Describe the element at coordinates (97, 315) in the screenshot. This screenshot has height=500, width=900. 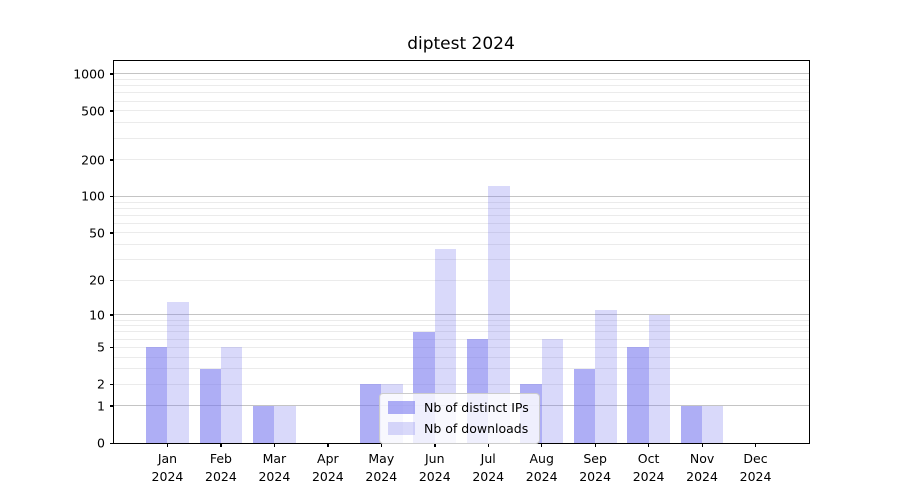
I see `y-tick-label: 10` at that location.